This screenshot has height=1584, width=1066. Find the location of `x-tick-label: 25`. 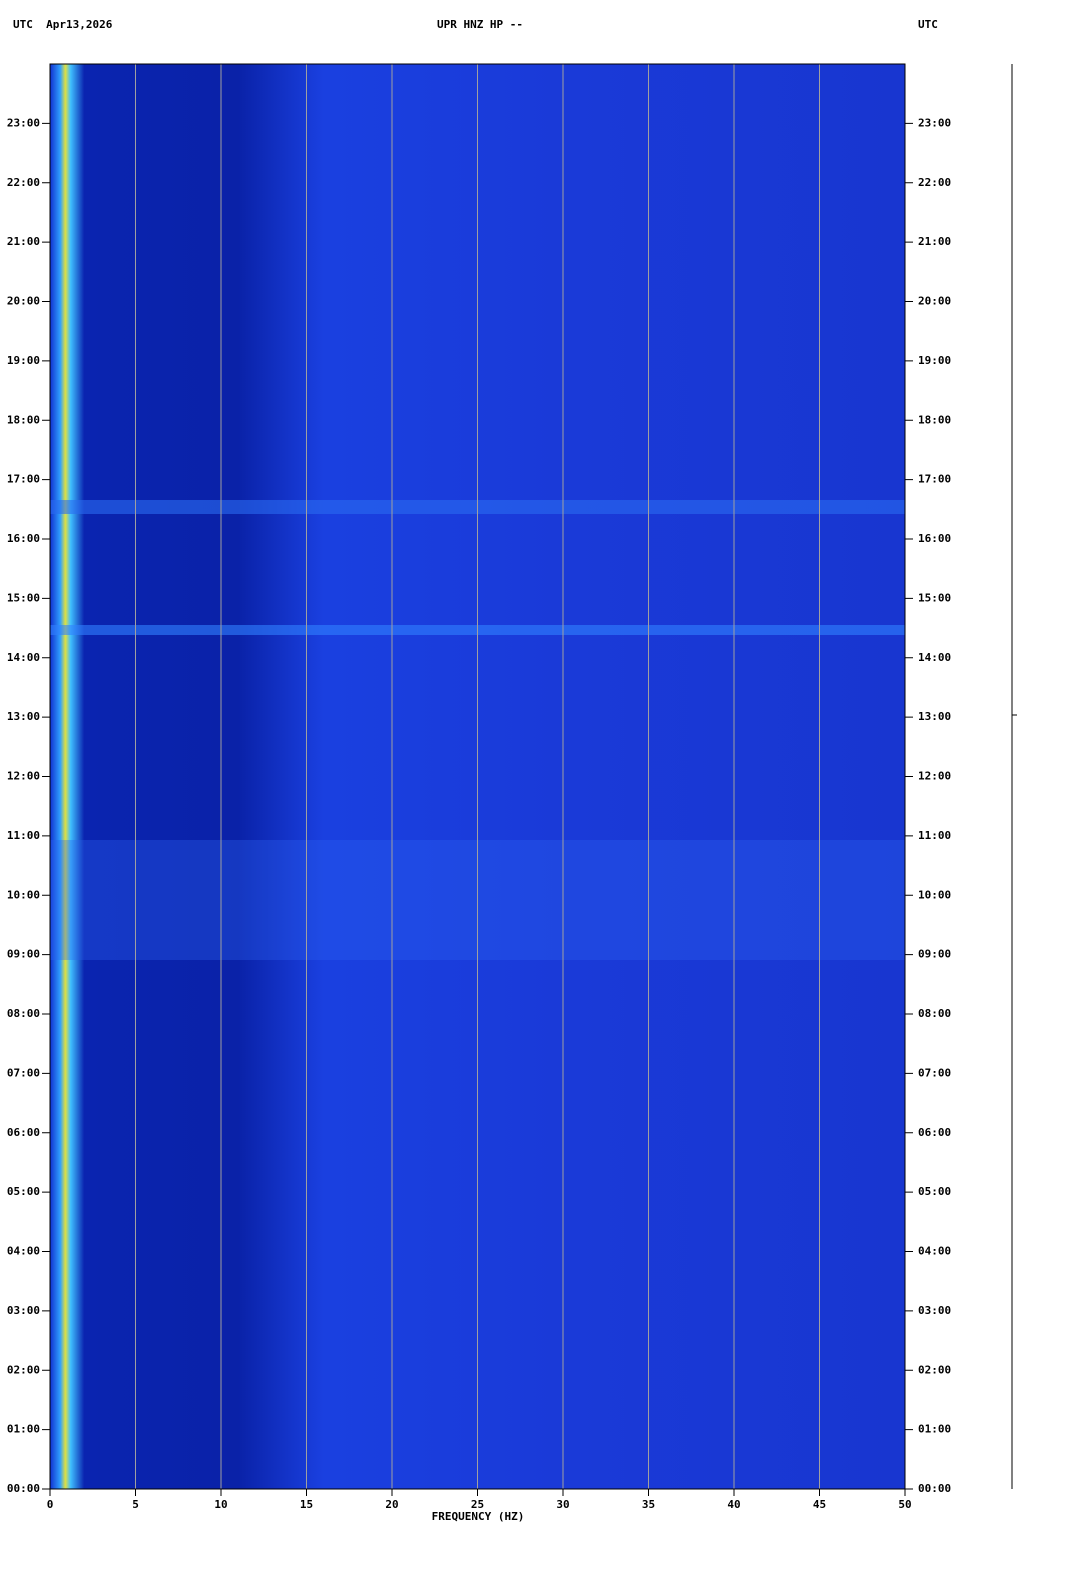

x-tick-label: 25 is located at coordinates (477, 1504).